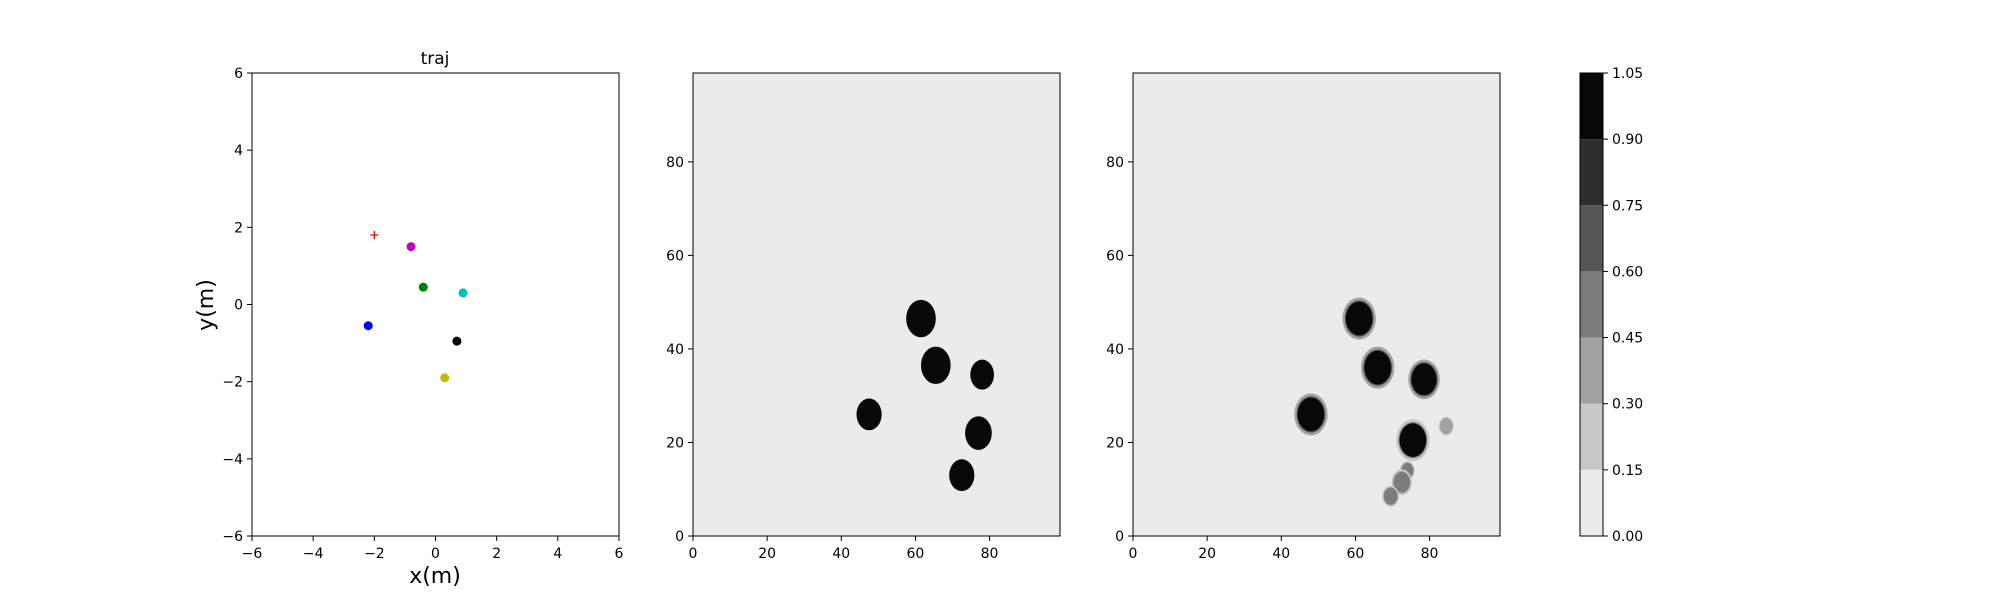 The width and height of the screenshot is (2000, 600). I want to click on colorbar-tick-label: 0.15, so click(1627, 471).